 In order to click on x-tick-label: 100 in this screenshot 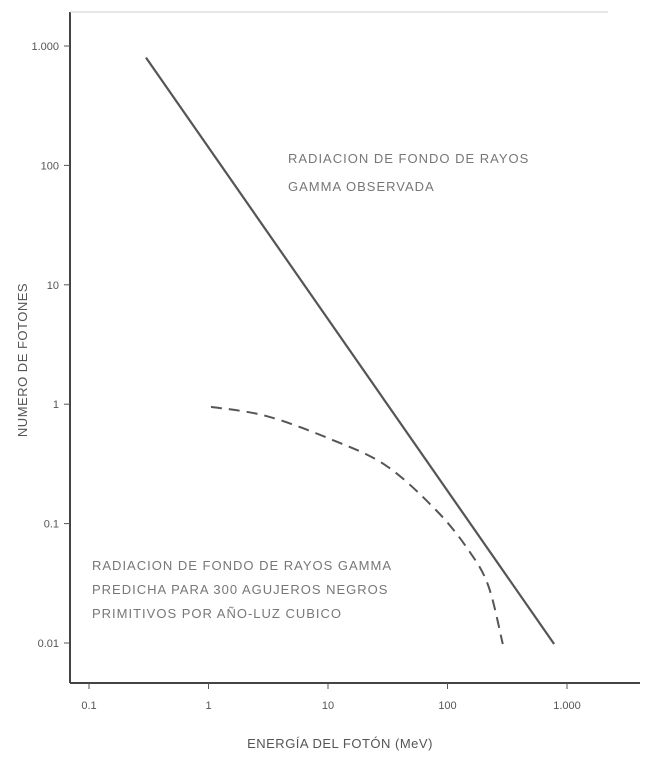, I will do `click(447, 706)`.